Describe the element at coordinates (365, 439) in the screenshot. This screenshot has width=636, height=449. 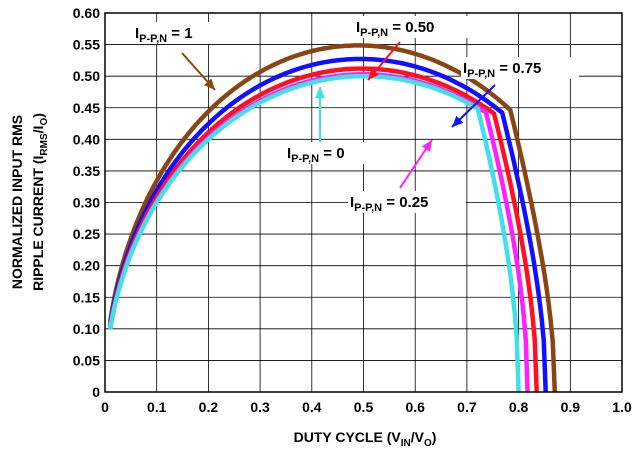
I see `x-axis-title: DUTY CYCLE (VIN/VO)` at that location.